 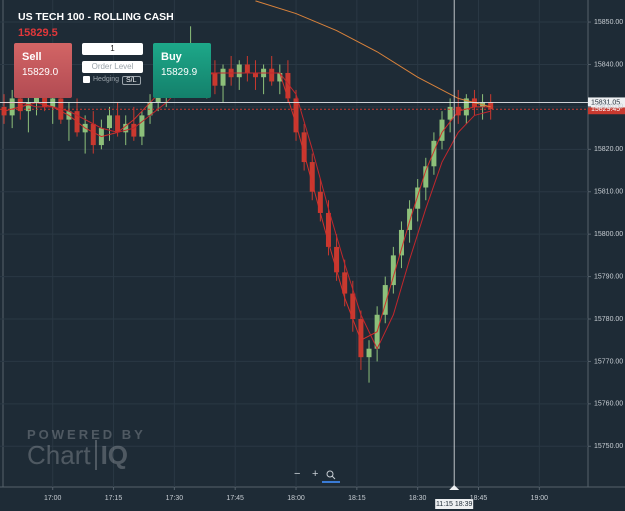 What do you see at coordinates (86, 79) in the screenshot?
I see `checkbox` at bounding box center [86, 79].